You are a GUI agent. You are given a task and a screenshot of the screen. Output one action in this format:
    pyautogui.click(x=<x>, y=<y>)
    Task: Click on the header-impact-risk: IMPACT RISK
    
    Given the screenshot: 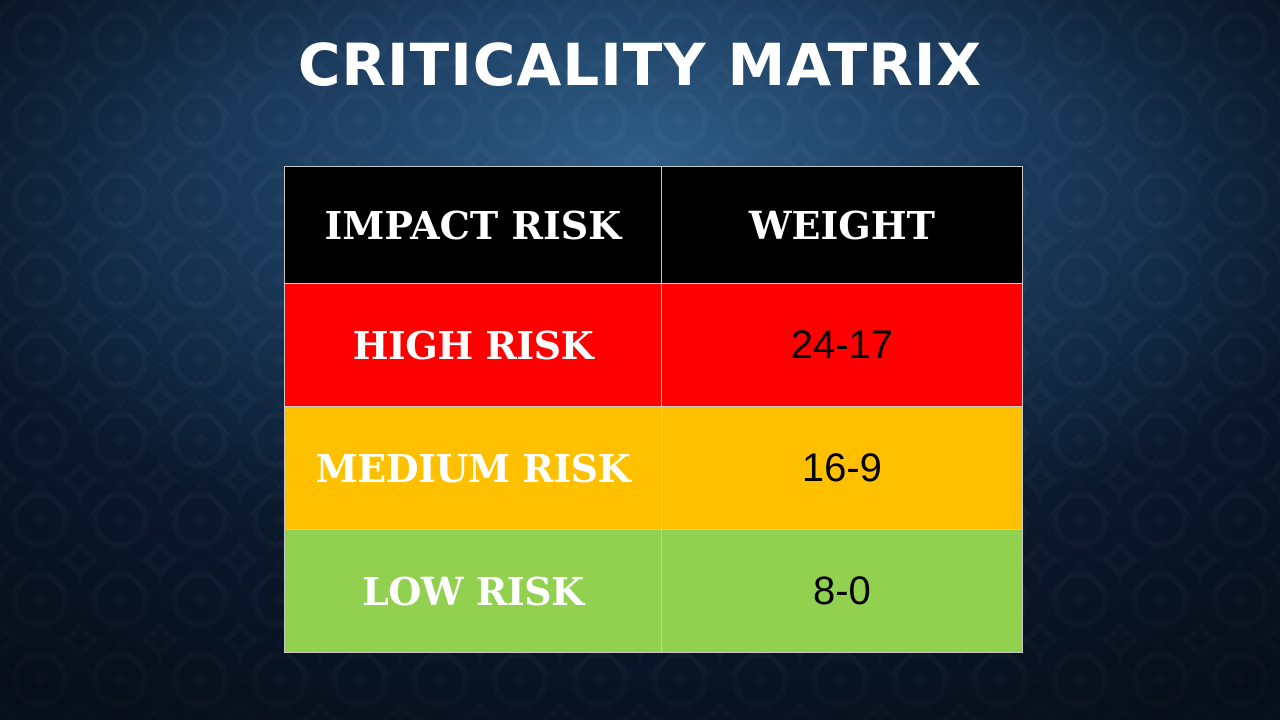 What is the action you would take?
    pyautogui.click(x=473, y=225)
    